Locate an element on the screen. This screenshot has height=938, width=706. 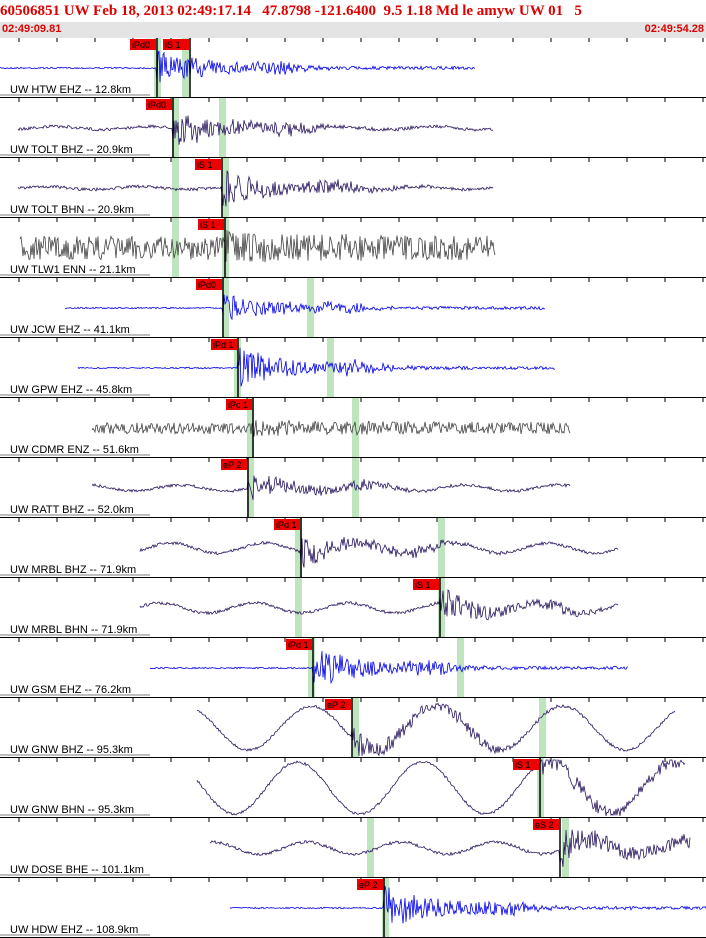
pick-label: iPc 1 is located at coordinates (238, 405).